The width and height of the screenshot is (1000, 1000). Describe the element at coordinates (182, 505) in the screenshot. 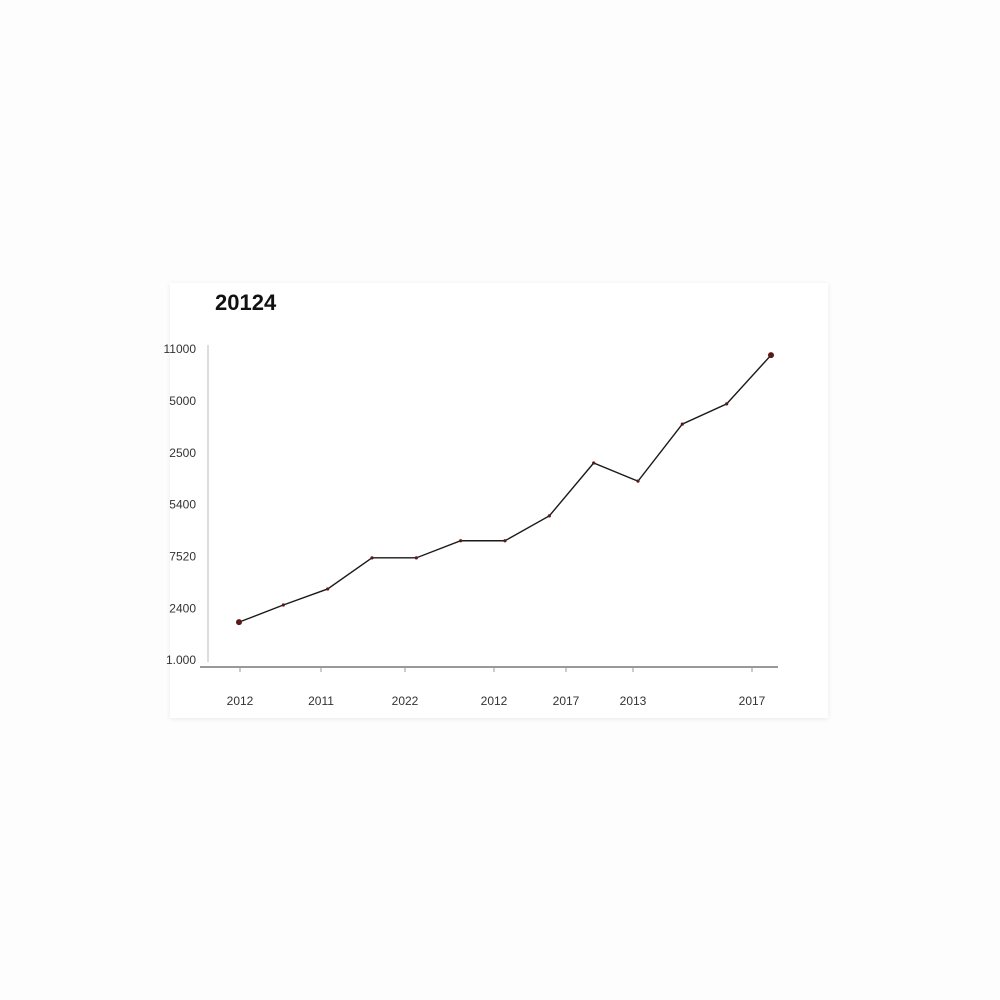

I see `y-tick-label: 5400` at that location.